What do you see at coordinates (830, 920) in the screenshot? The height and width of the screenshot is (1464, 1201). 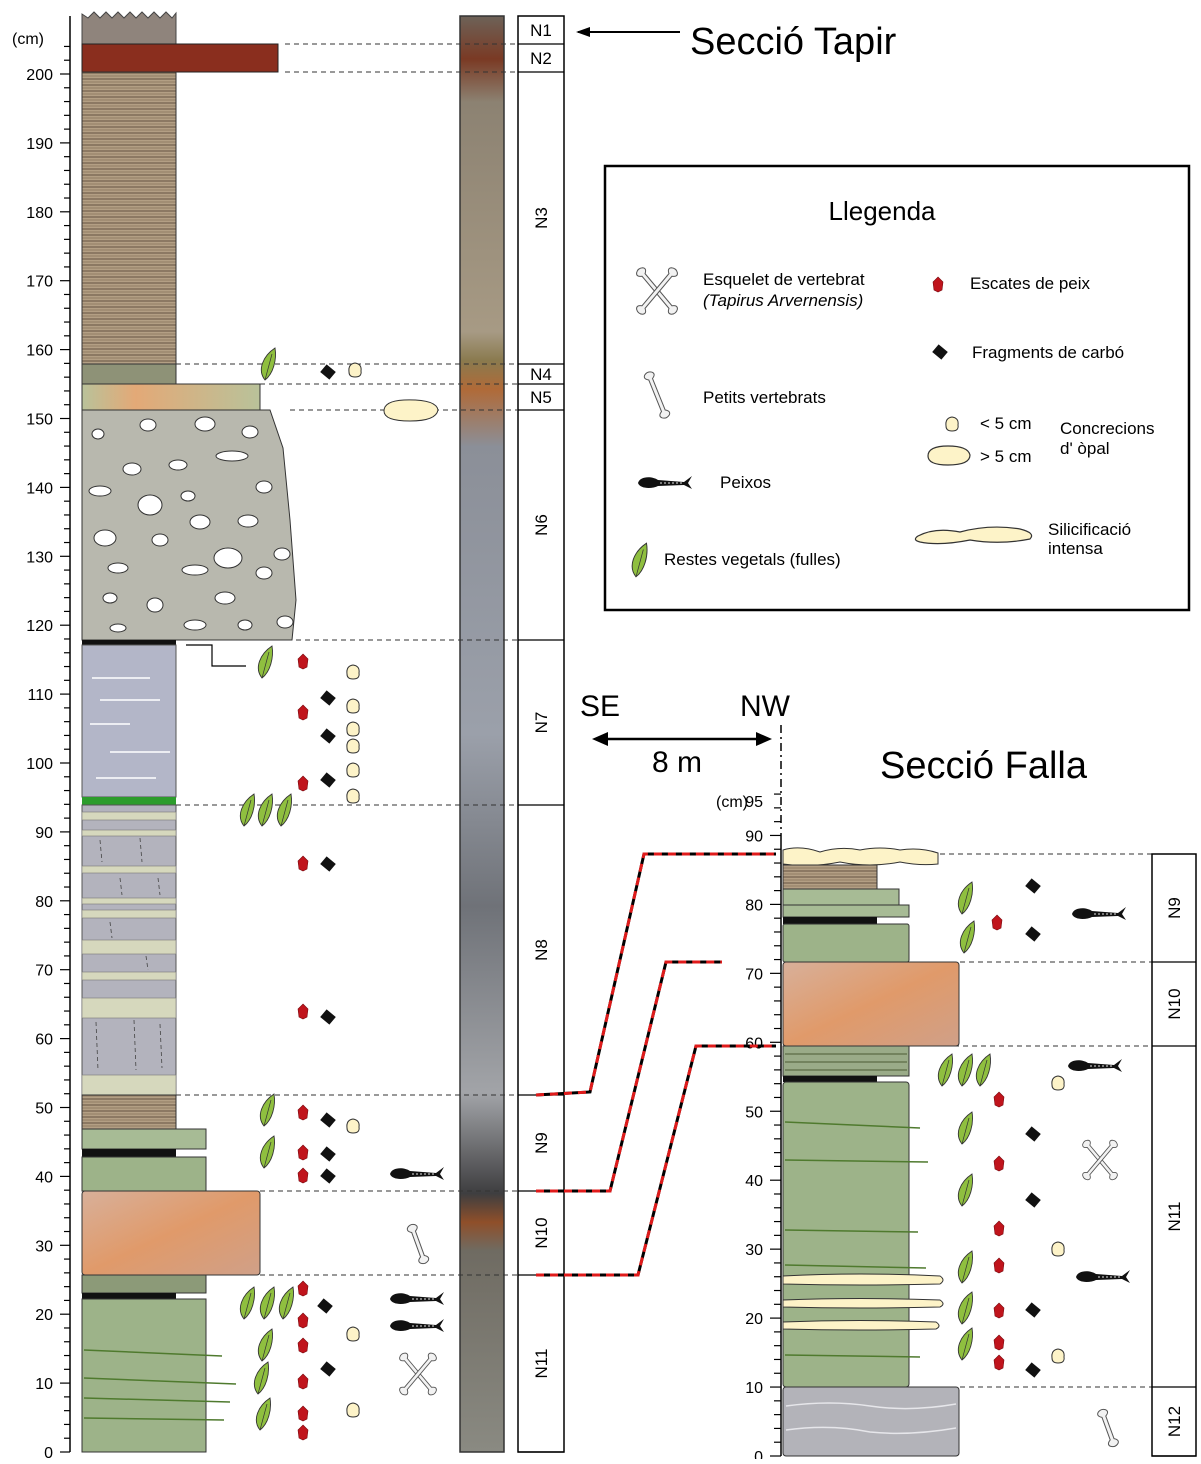 I see `falla-coal-n9` at bounding box center [830, 920].